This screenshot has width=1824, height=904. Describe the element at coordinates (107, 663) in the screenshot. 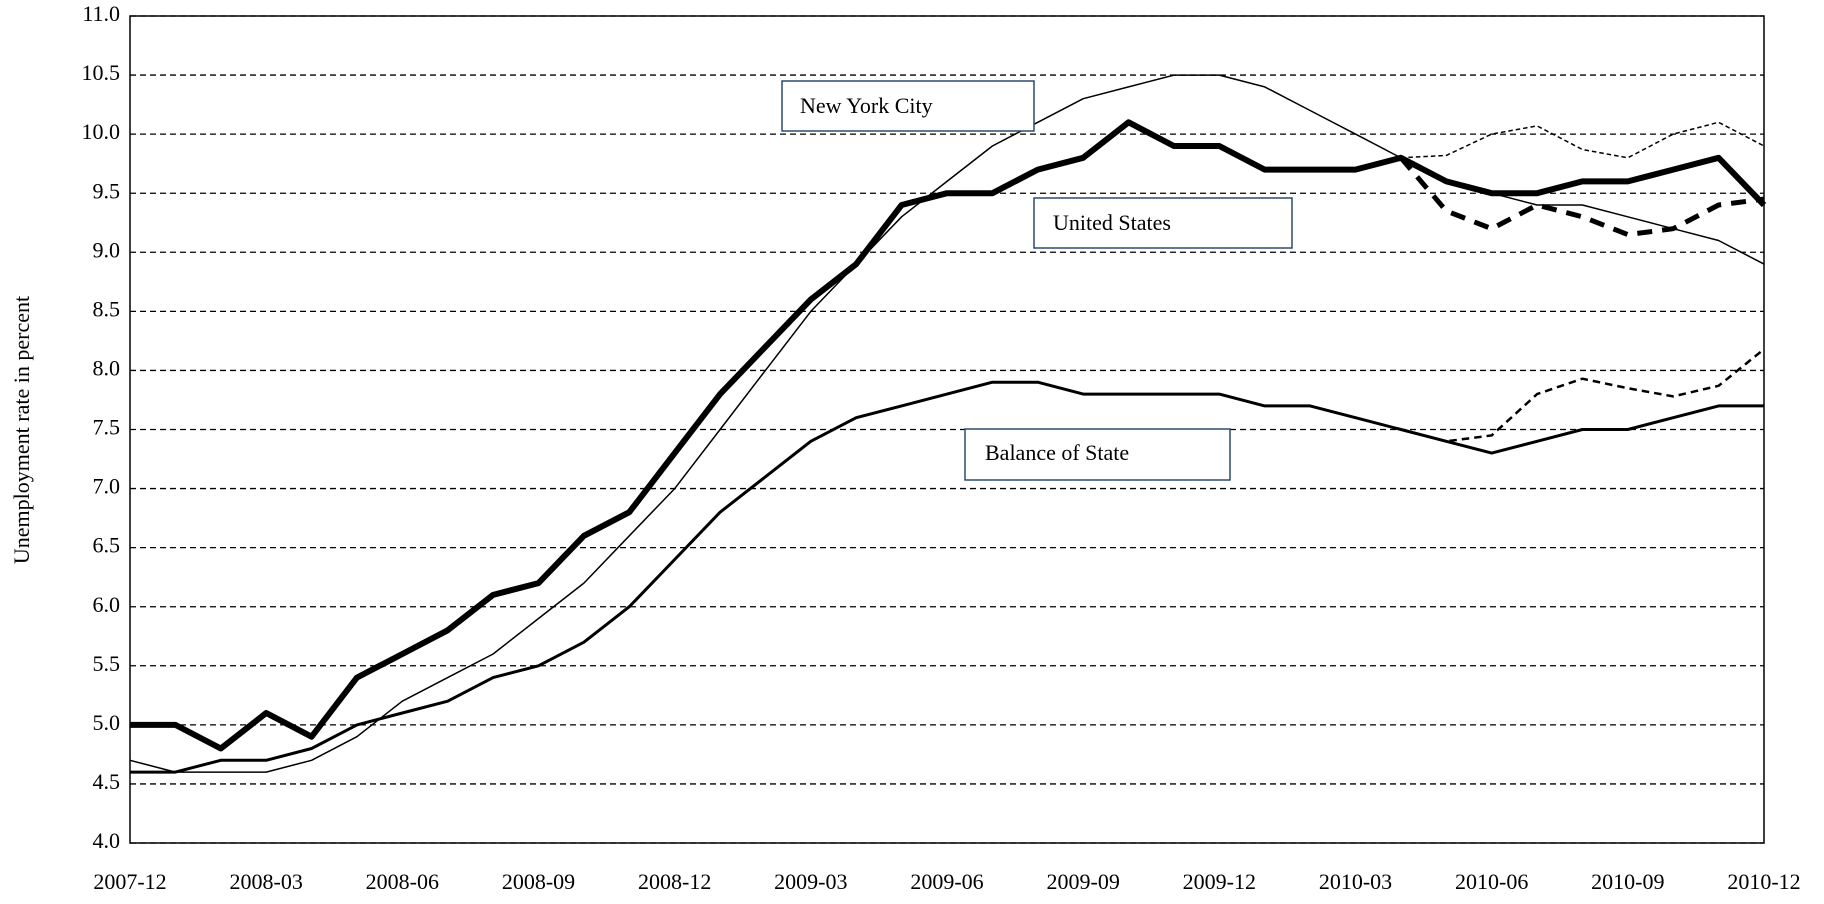

I see `y-tick-label: 5.5` at that location.